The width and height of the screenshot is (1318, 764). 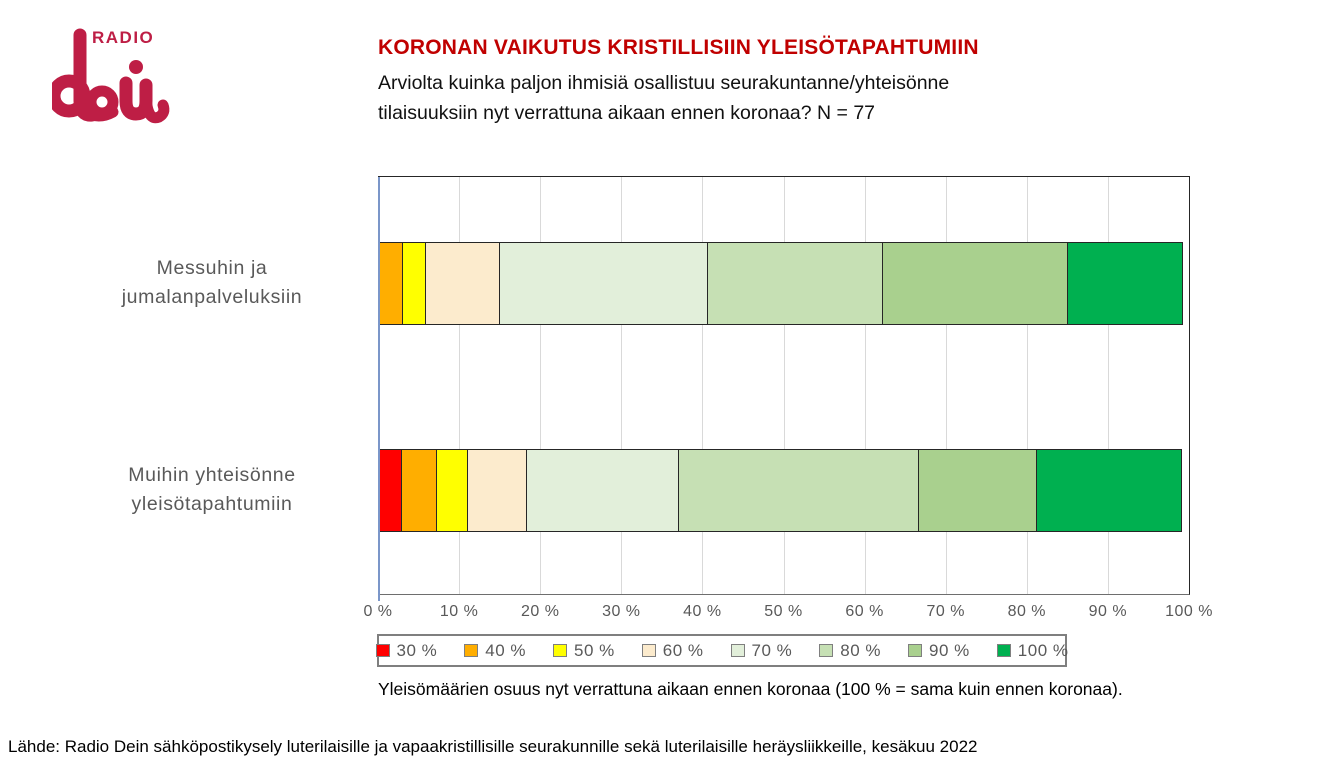 What do you see at coordinates (1108, 611) in the screenshot?
I see `x-axis-tick-label: 90 %` at bounding box center [1108, 611].